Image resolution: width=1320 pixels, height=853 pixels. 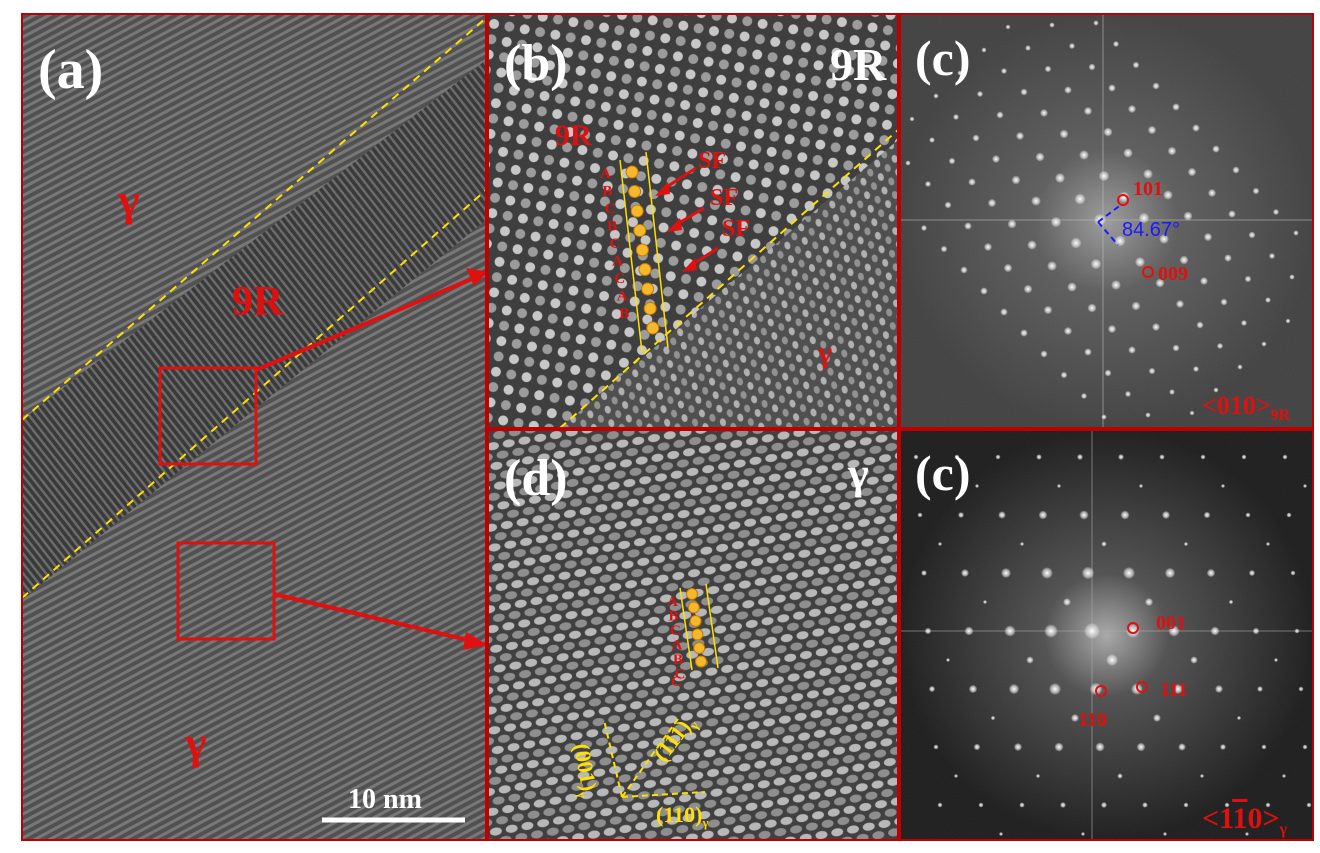 I want to click on panel-b-9r-corner-label: 9R, so click(x=858, y=64).